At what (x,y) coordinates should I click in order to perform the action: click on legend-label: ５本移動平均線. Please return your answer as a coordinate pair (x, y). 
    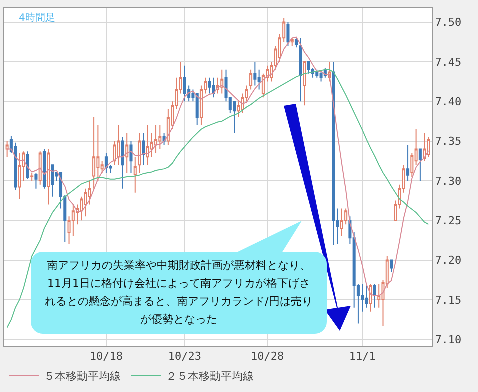
    Looking at the image, I should click on (82, 376).